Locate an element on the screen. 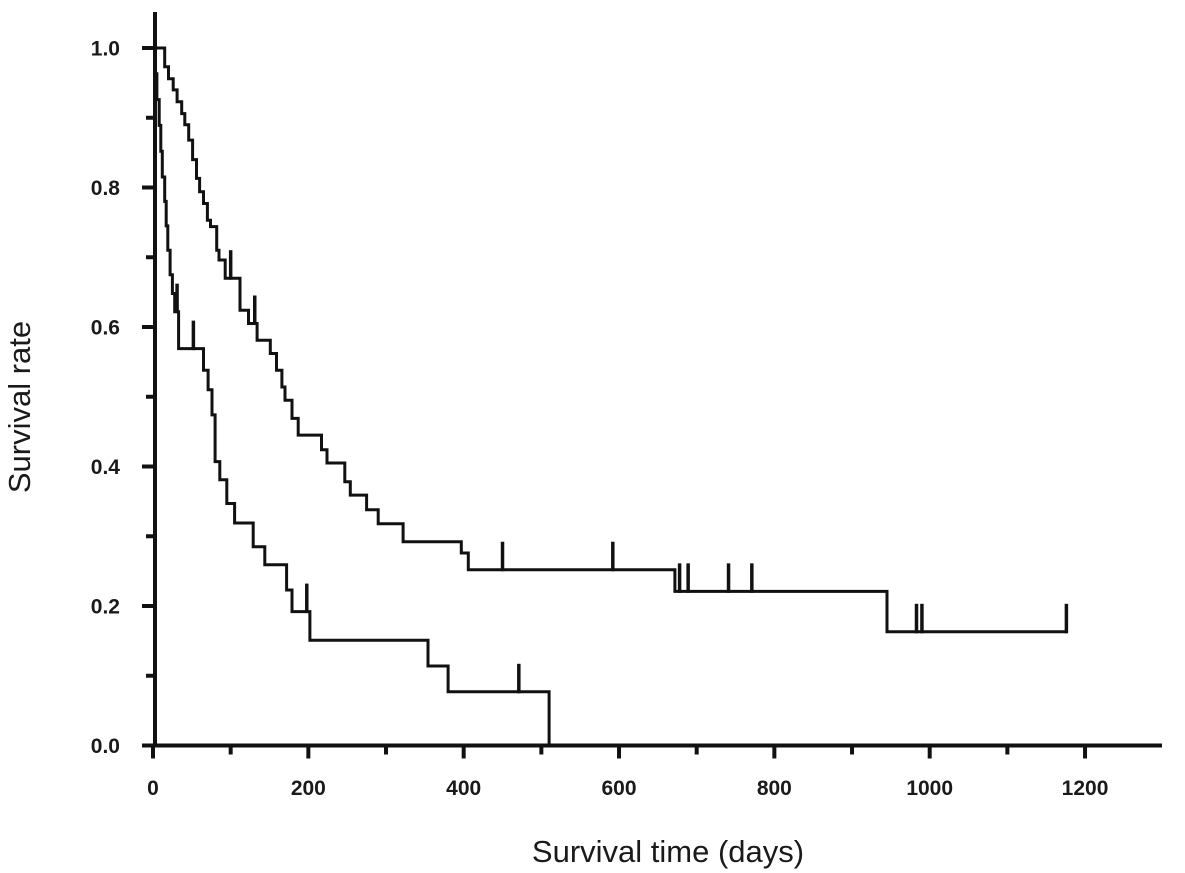 The height and width of the screenshot is (873, 1185). y-axis-title: Survival rate is located at coordinates (19, 407).